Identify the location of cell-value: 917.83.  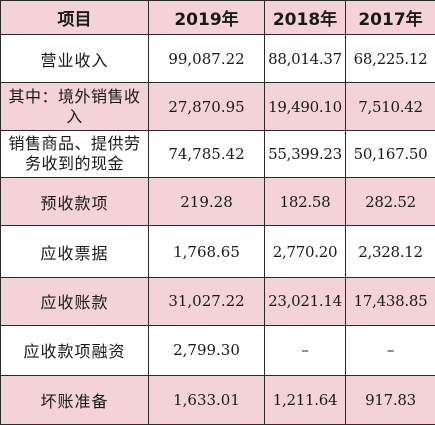
(390, 399).